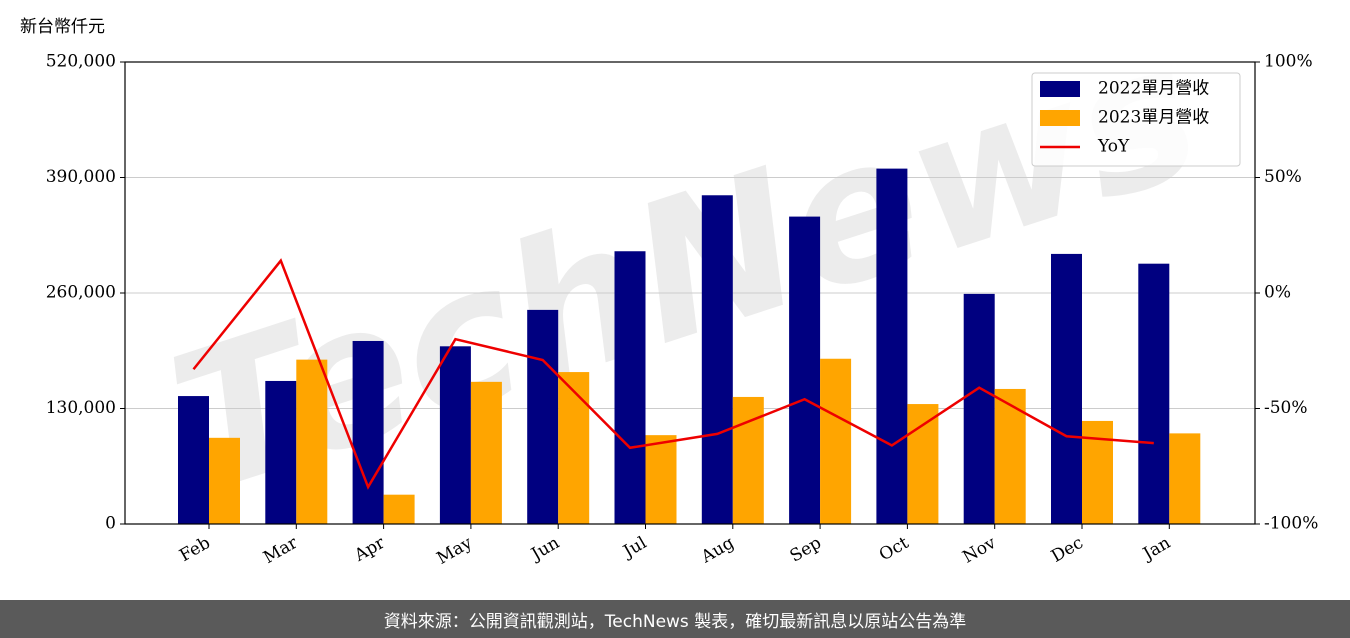 The image size is (1350, 638). Describe the element at coordinates (806, 550) in the screenshot. I see `x-tick-label: Sep` at that location.